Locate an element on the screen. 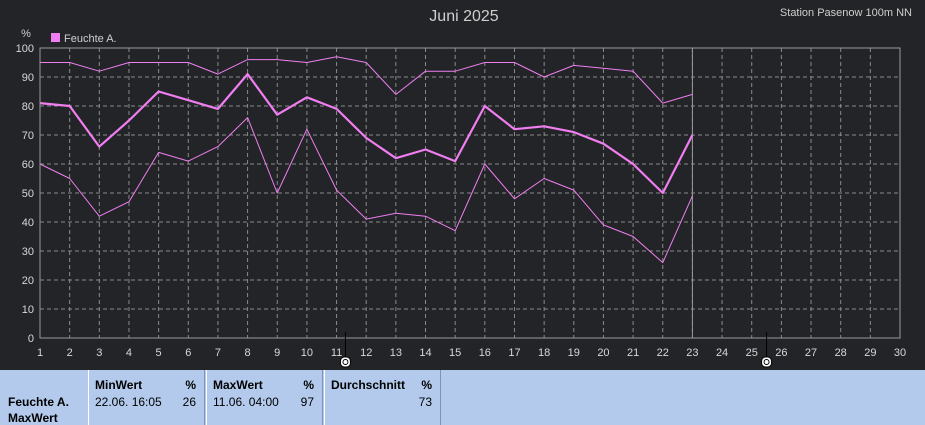  x-tick-label: 2 is located at coordinates (70, 353).